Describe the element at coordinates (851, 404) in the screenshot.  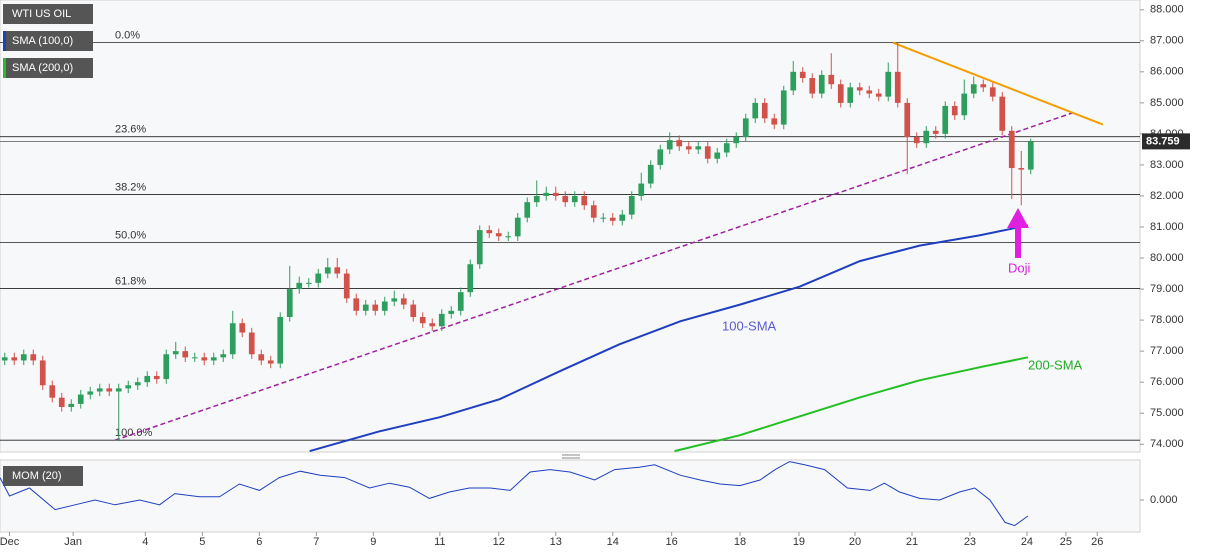
I see `sma-line` at that location.